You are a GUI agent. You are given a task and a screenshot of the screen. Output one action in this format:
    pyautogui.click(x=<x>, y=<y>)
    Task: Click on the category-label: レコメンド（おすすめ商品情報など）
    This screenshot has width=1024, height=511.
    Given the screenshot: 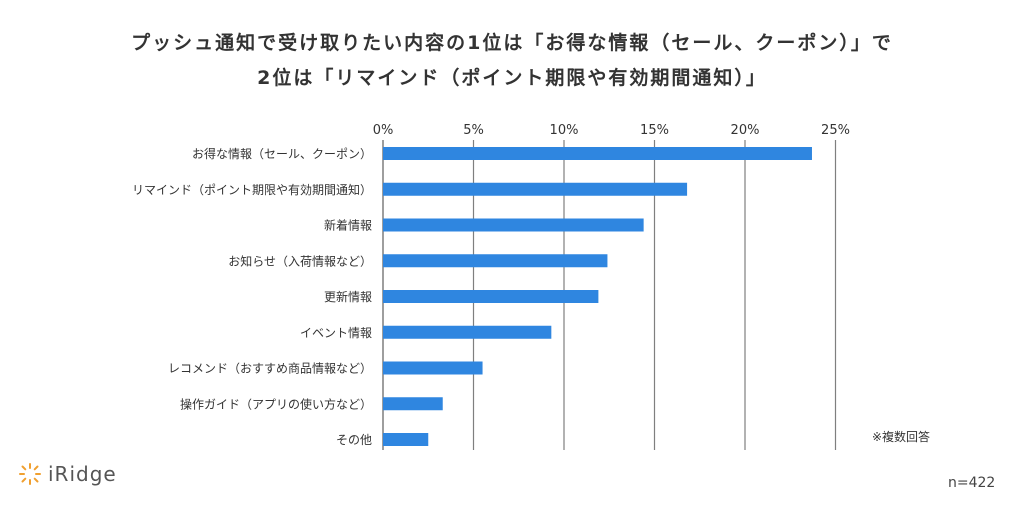 What is the action you would take?
    pyautogui.click(x=270, y=368)
    